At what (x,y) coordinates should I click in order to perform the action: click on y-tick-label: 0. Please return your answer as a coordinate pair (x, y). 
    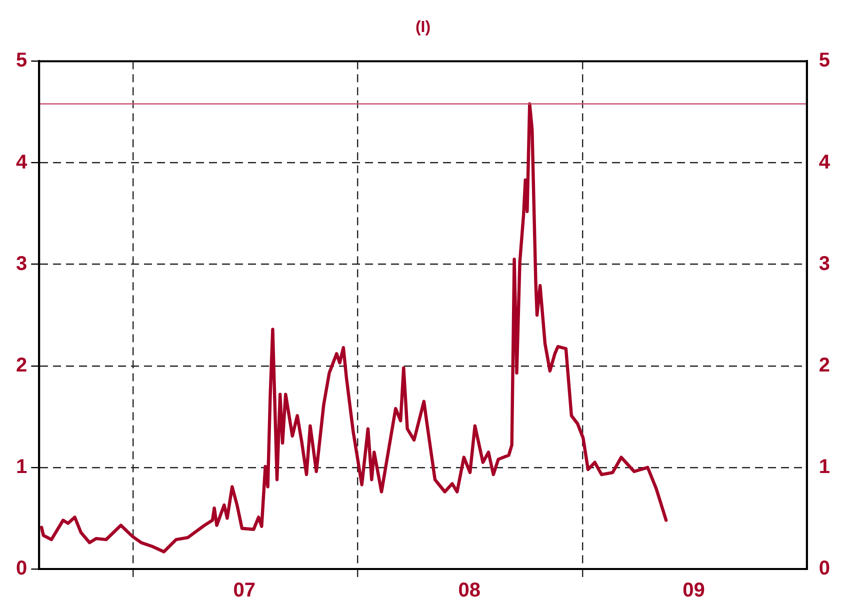
    Looking at the image, I should click on (22, 569).